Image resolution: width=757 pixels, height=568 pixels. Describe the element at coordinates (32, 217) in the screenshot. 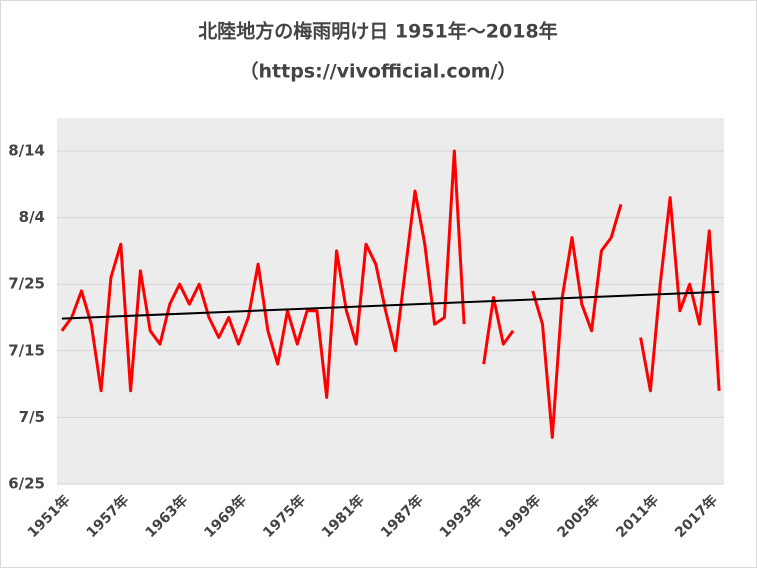

I see `y-tick-label: 8/4` at that location.